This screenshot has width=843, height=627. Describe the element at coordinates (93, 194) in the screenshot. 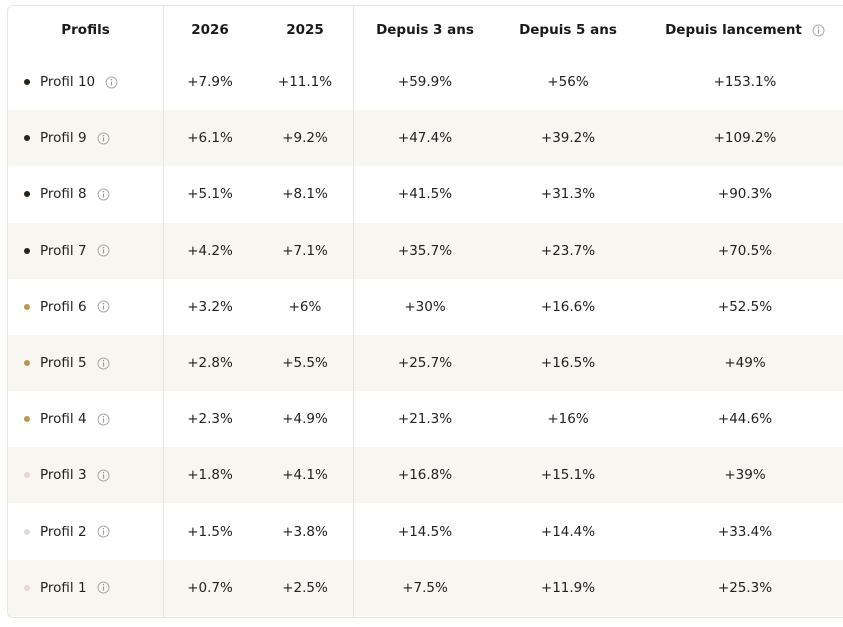

I see `profile-cell: Profil 8` at that location.